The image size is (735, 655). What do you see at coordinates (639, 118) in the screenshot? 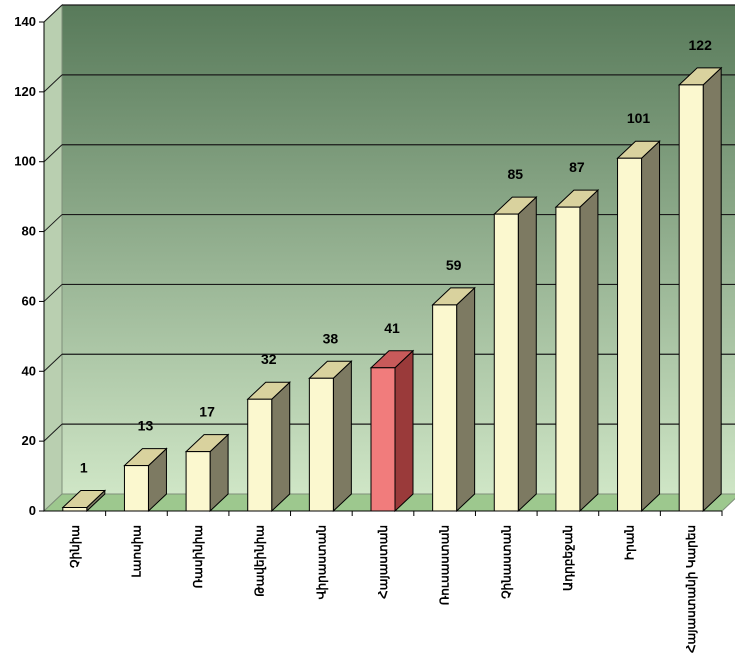
I see `data-label: 101` at bounding box center [639, 118].